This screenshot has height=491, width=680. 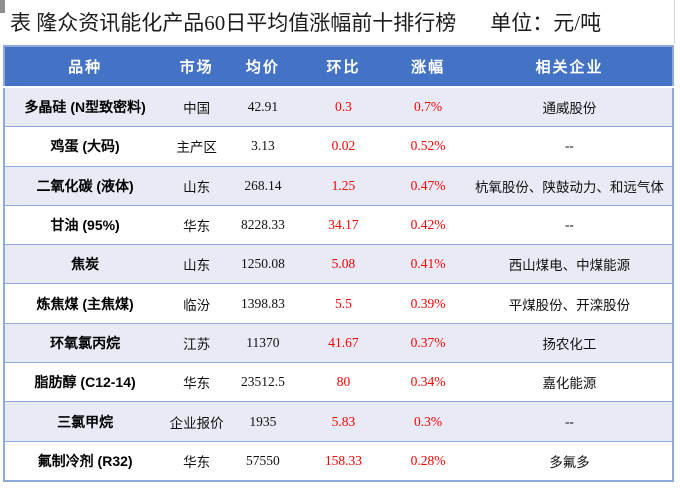 What do you see at coordinates (263, 185) in the screenshot?
I see `cell-avg-price: 268.14` at bounding box center [263, 185].